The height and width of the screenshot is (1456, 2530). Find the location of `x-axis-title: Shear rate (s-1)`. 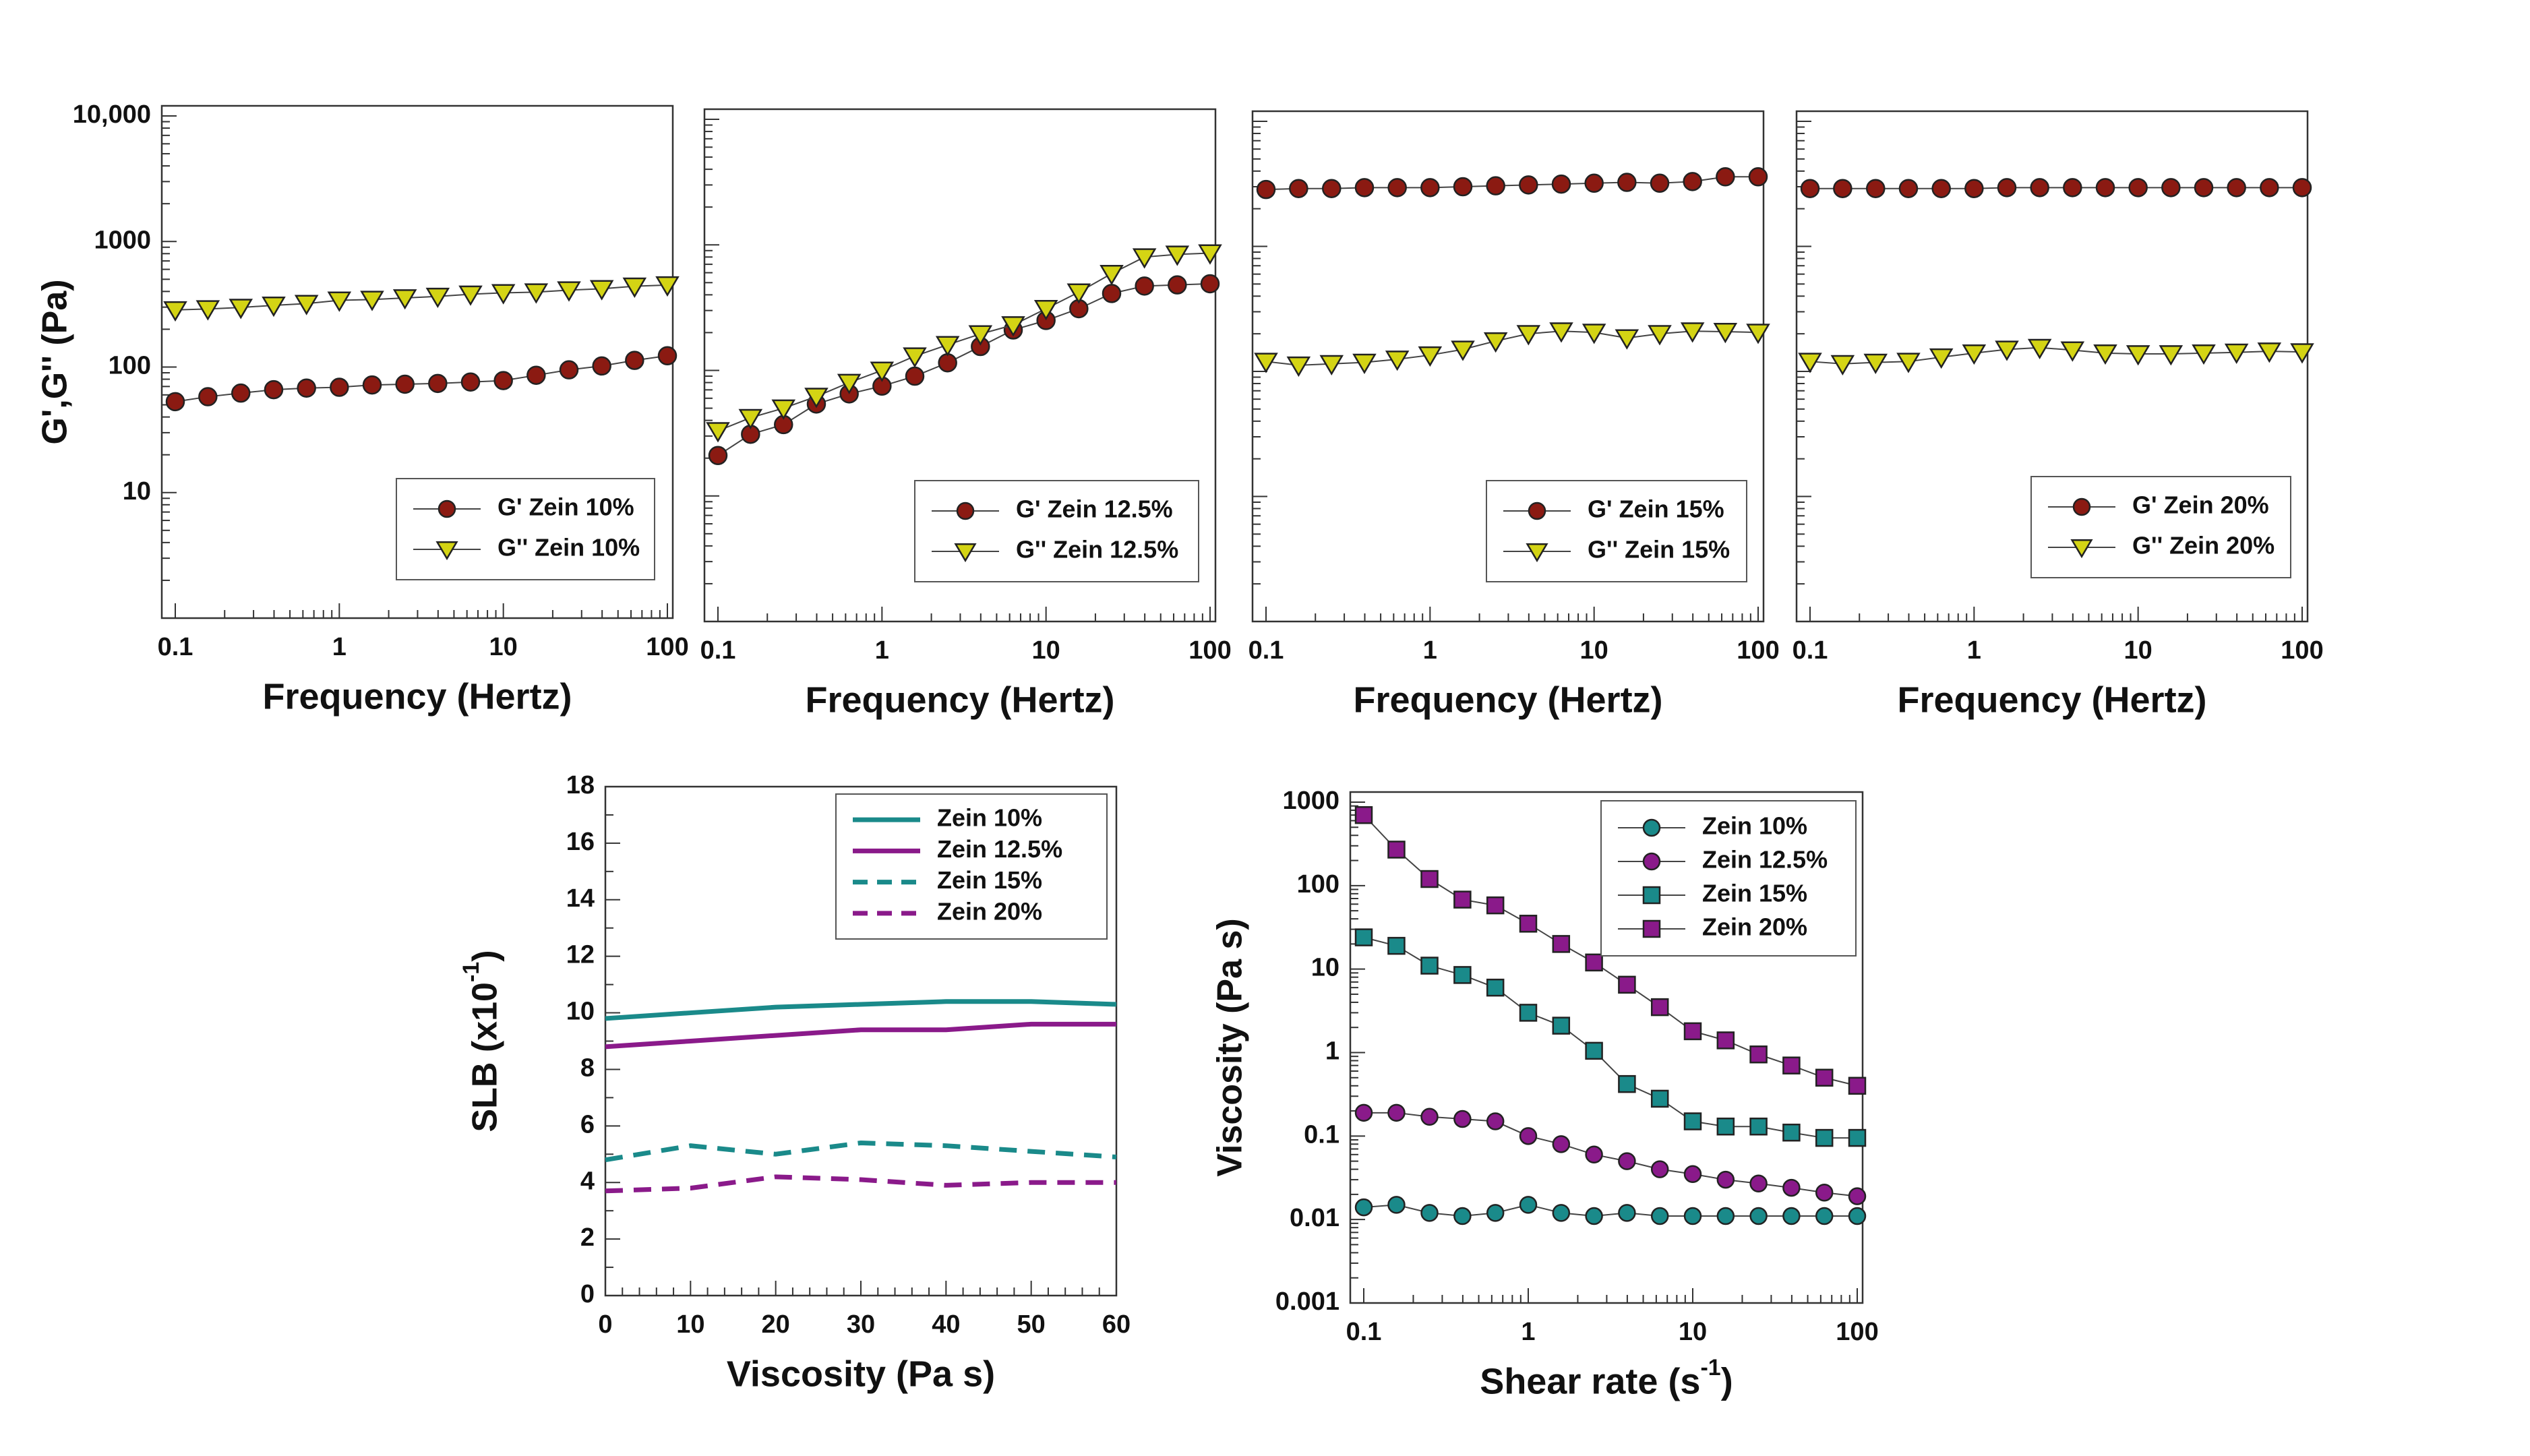

x-axis-title: Shear rate (s-1) is located at coordinates (1607, 1378).